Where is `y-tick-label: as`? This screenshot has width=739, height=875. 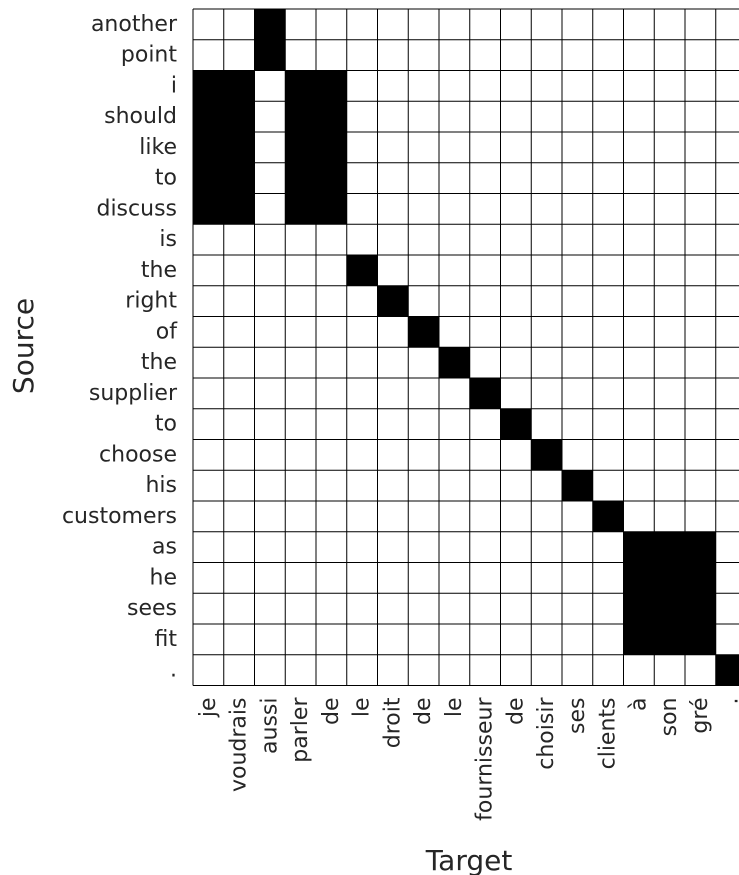
y-tick-label: as is located at coordinates (164, 547).